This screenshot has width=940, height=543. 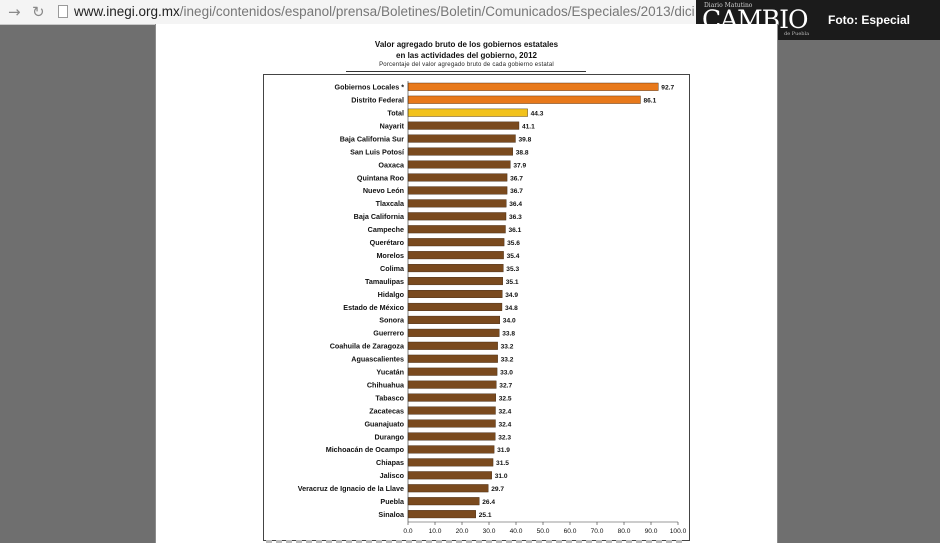 I want to click on category-label: Oaxaca, so click(x=391, y=164).